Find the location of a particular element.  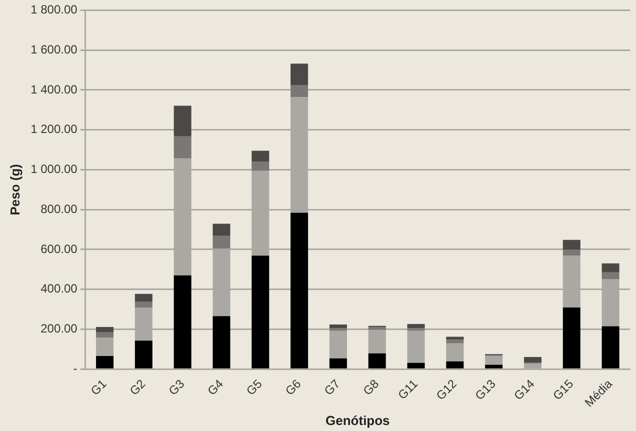

x-tick-label: G6 is located at coordinates (293, 387).